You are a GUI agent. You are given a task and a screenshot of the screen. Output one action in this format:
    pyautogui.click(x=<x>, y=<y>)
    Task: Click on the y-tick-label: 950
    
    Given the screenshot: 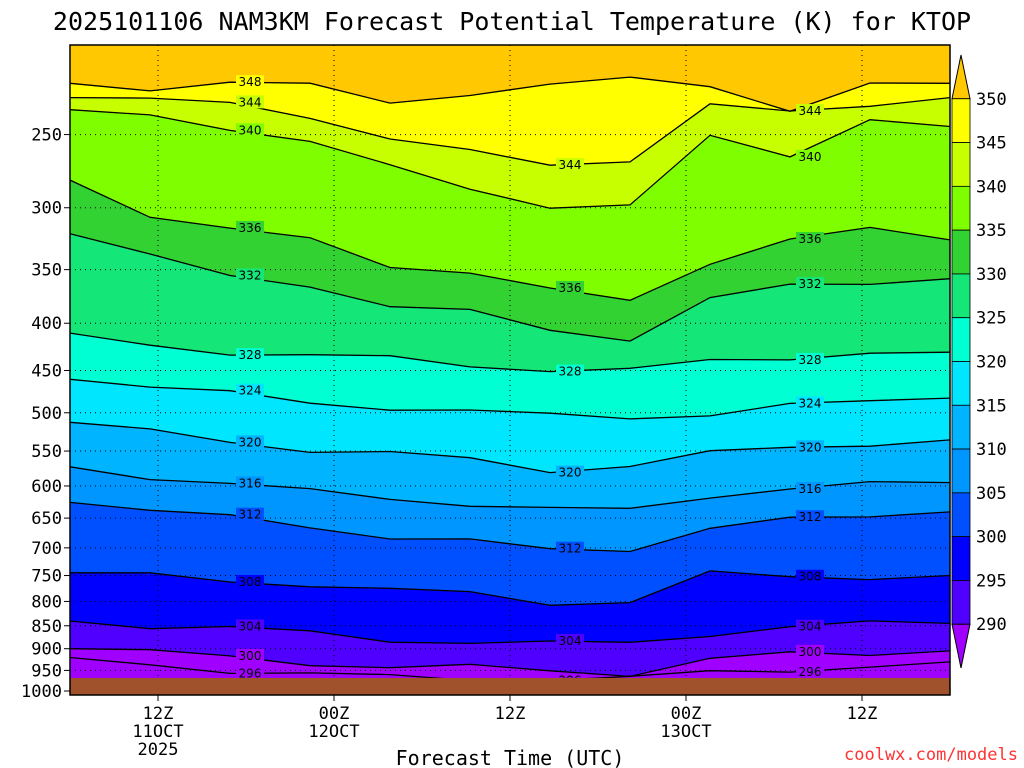 What is the action you would take?
    pyautogui.click(x=46, y=671)
    